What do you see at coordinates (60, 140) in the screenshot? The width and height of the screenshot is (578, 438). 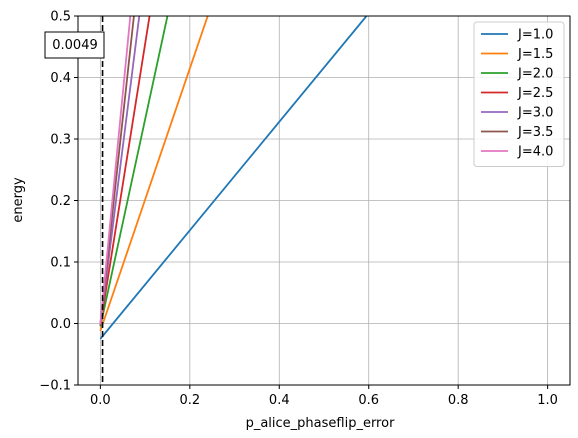 I see `y-tick-label: 0.3` at bounding box center [60, 140].